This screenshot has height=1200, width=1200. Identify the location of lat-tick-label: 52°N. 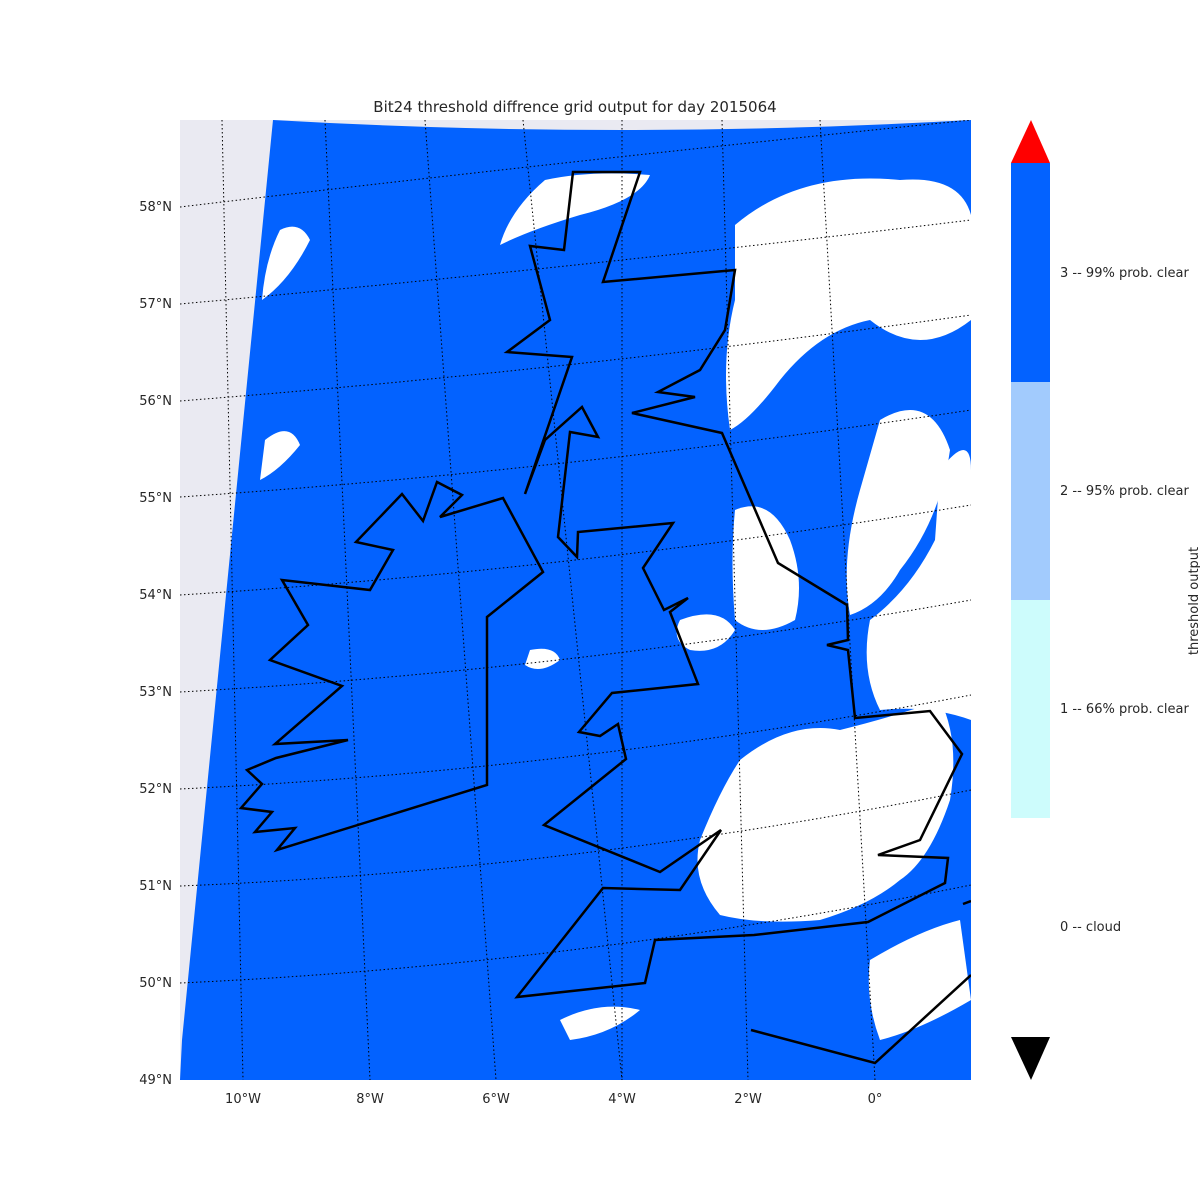
(155, 789).